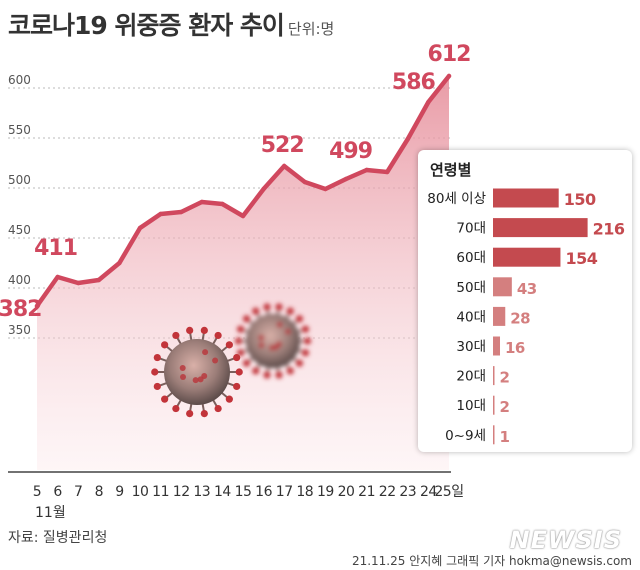 Image resolution: width=640 pixels, height=570 pixels. Describe the element at coordinates (55, 248) in the screenshot. I see `data-label-6: 411` at that location.